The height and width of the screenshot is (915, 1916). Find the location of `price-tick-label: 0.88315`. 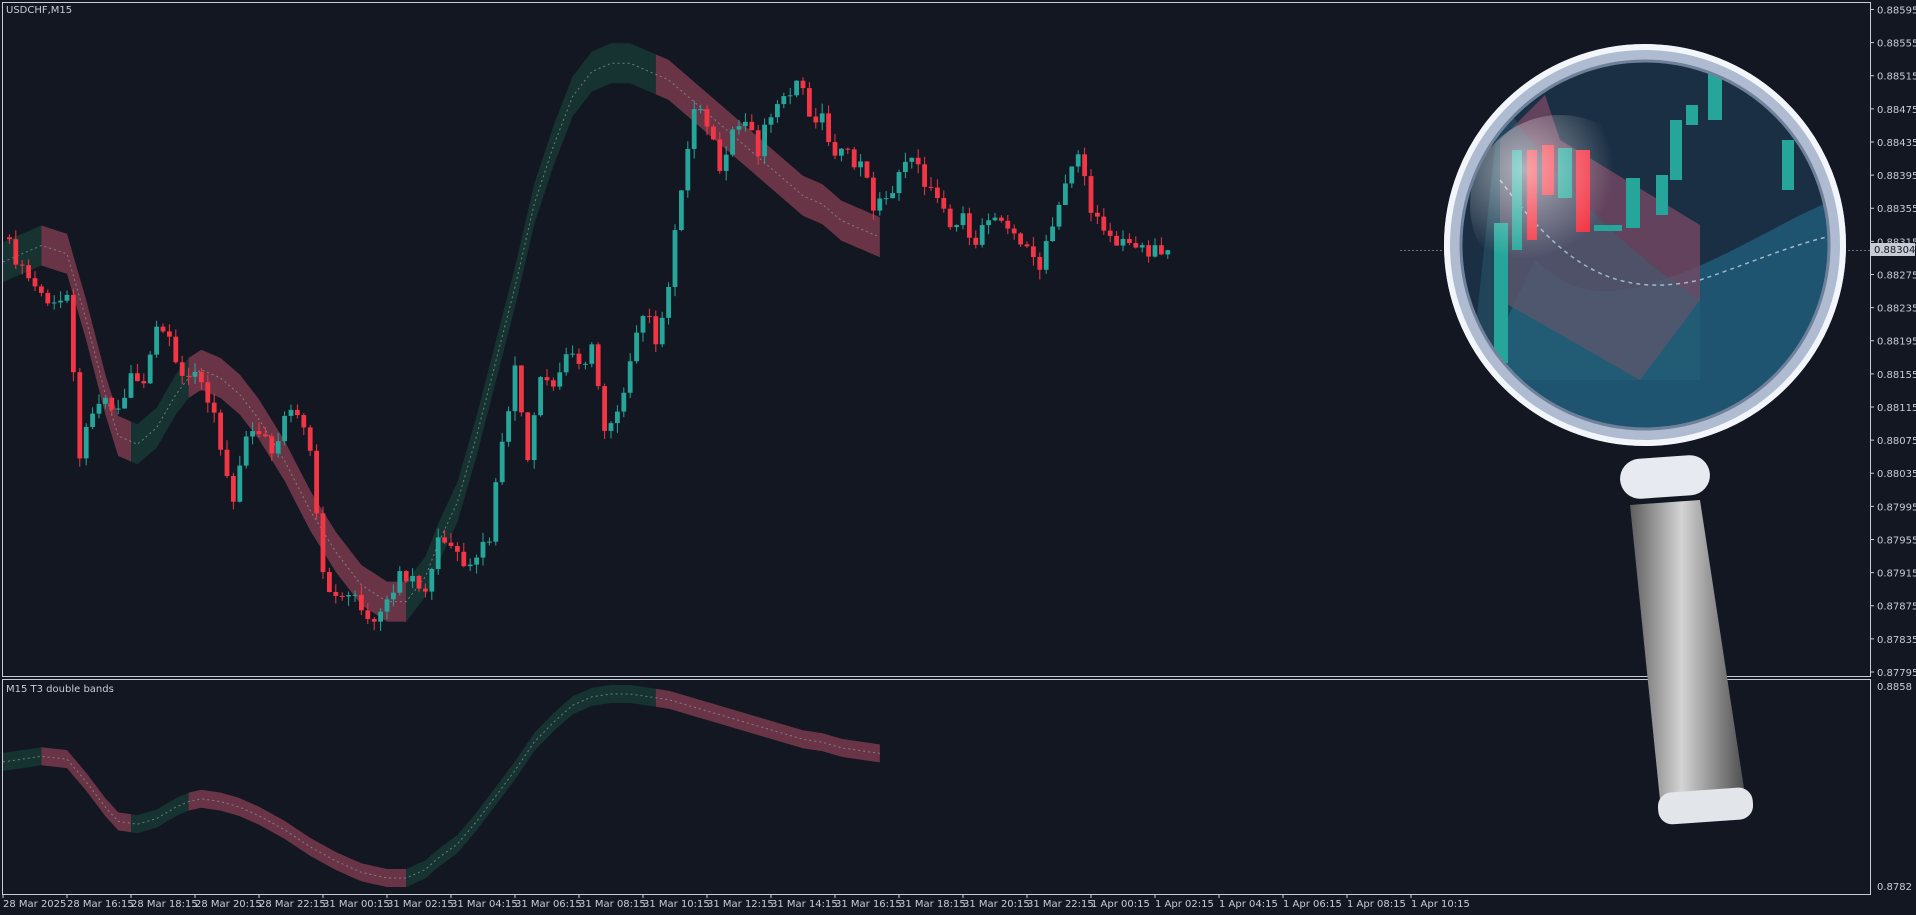

price-tick-label: 0.88315 is located at coordinates (1896, 242).